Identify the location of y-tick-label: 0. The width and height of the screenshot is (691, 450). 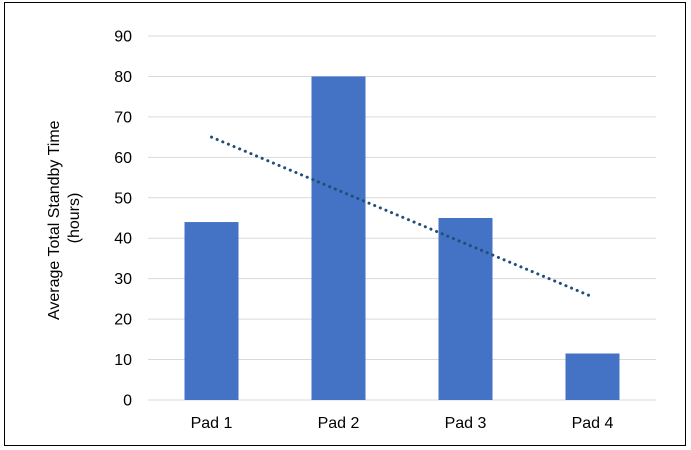
(127, 401).